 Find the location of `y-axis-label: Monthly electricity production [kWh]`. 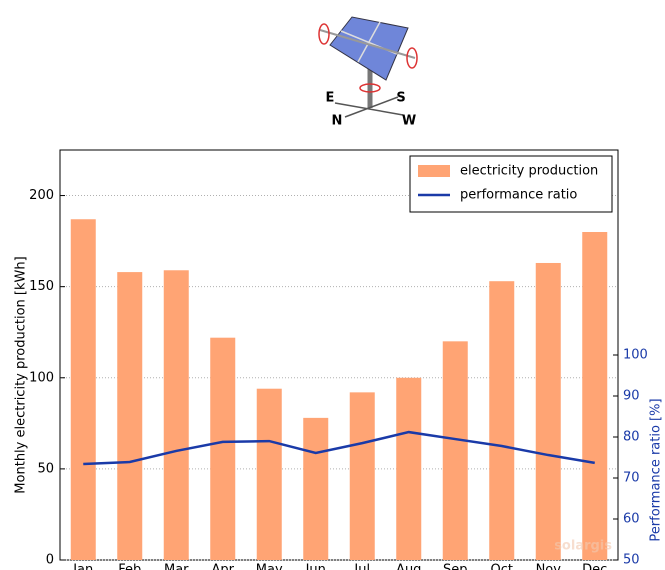

y-axis-label: Monthly electricity production [kWh] is located at coordinates (21, 374).